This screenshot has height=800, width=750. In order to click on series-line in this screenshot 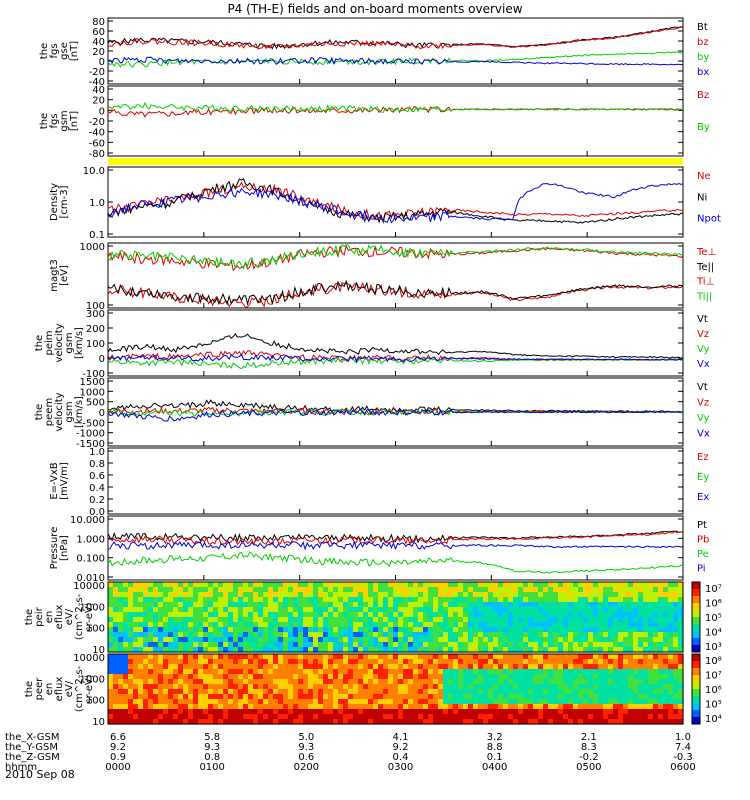, I will do `click(395, 292)`.